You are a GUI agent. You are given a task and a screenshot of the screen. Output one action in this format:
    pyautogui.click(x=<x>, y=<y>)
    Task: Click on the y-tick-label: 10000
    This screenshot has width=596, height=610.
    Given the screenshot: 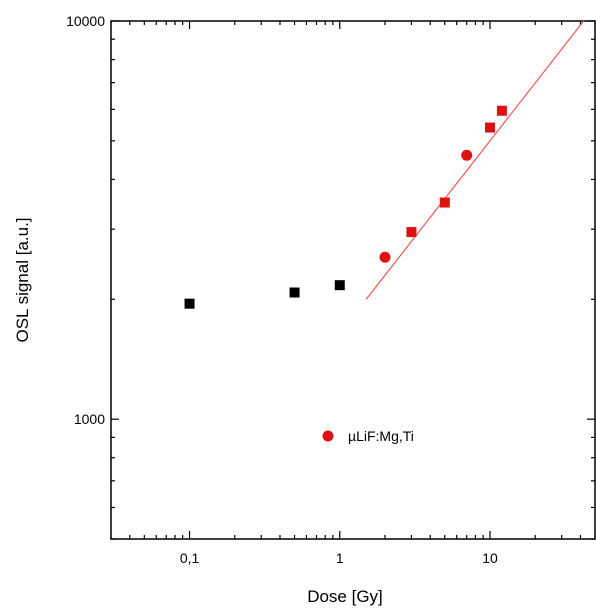 What is the action you would take?
    pyautogui.click(x=85, y=21)
    